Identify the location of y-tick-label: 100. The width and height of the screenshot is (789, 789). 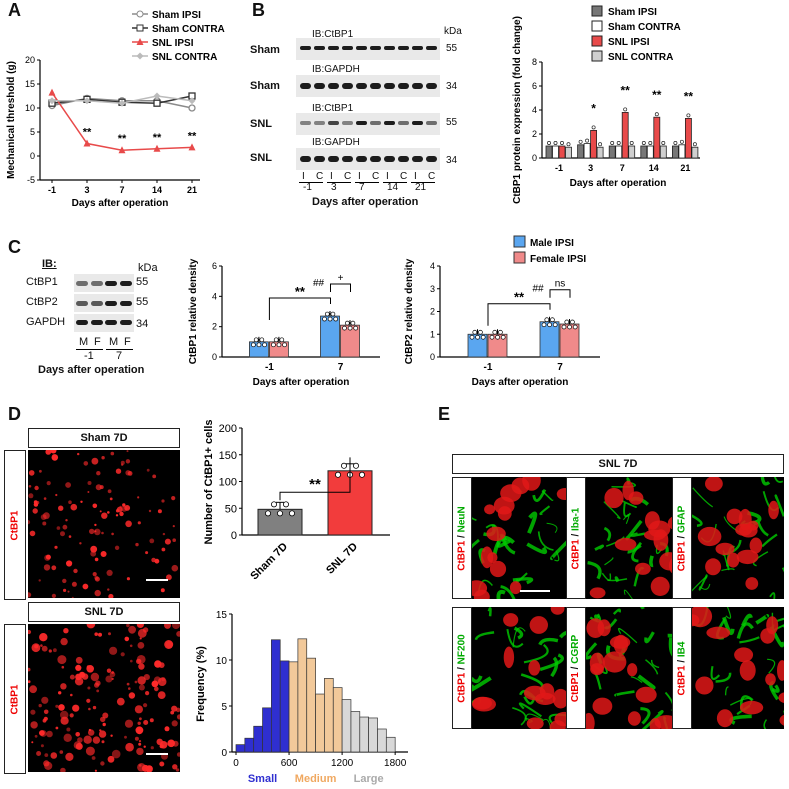
(228, 483).